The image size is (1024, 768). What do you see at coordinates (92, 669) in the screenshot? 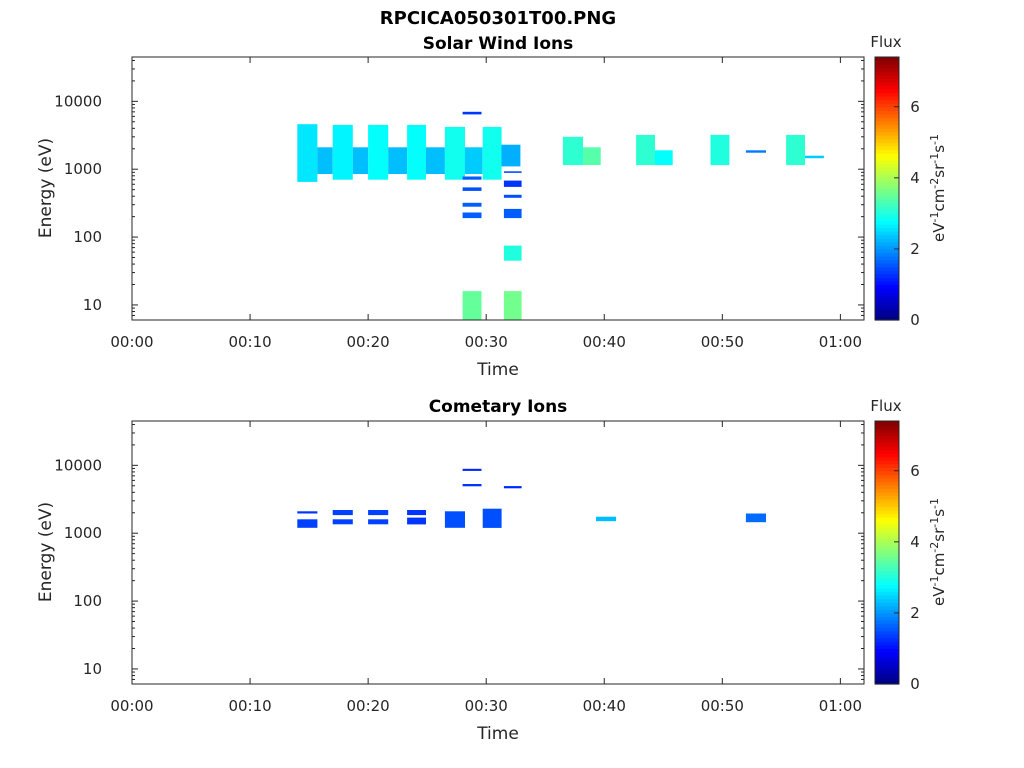
I see `y-tick-label: 10` at bounding box center [92, 669].